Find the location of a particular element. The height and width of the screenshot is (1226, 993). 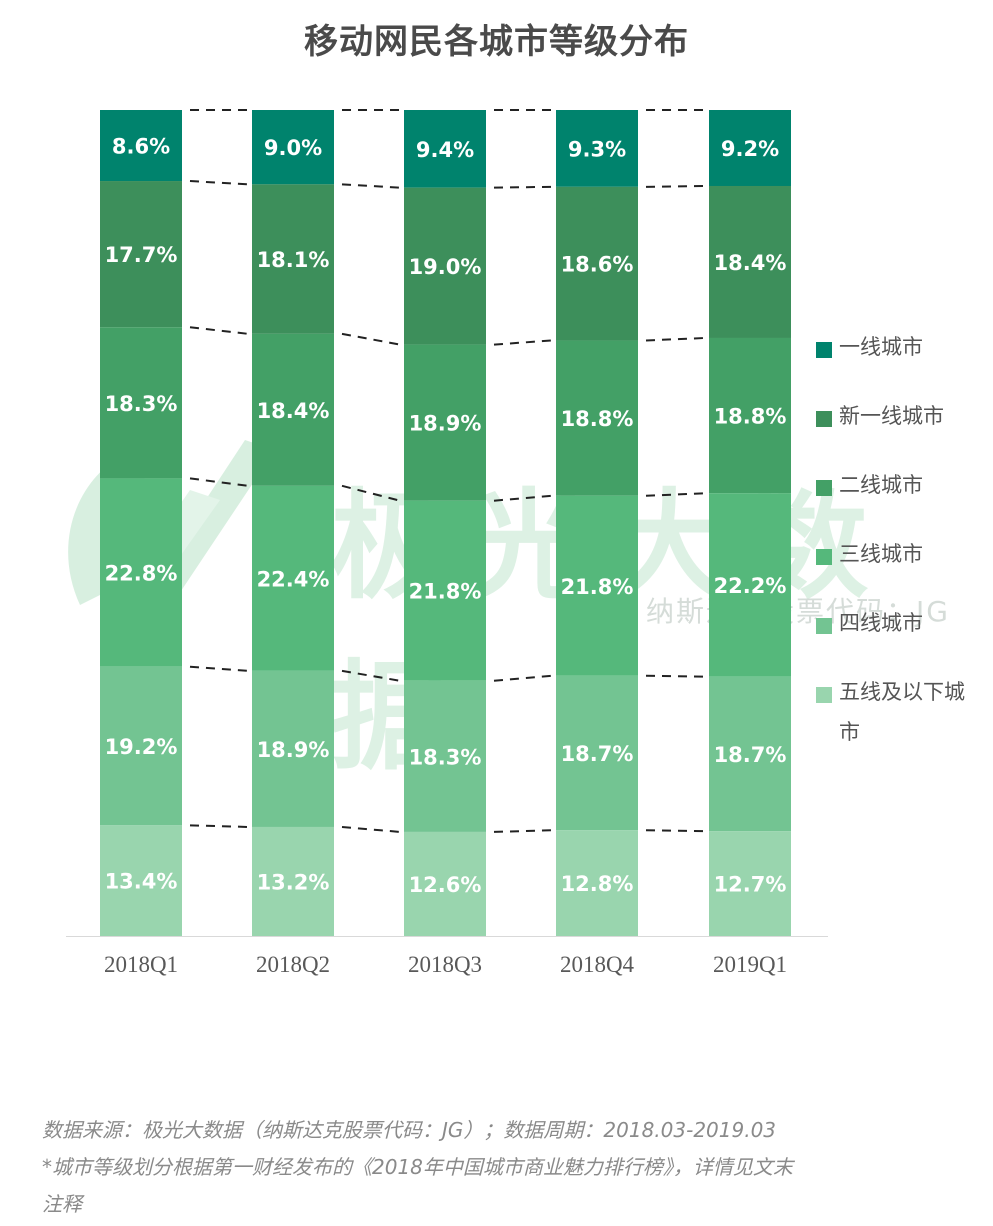

chart-title: 移动网民各城市等级分布 is located at coordinates (496, 42).